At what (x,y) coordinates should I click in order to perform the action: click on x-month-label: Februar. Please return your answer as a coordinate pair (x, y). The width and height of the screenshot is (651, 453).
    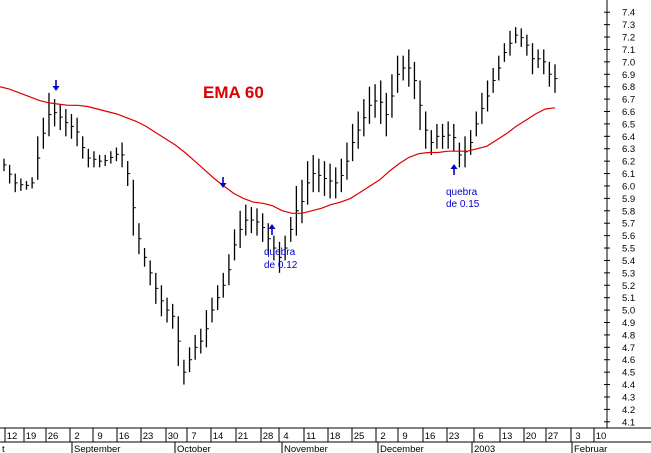
    Looking at the image, I should click on (590, 448).